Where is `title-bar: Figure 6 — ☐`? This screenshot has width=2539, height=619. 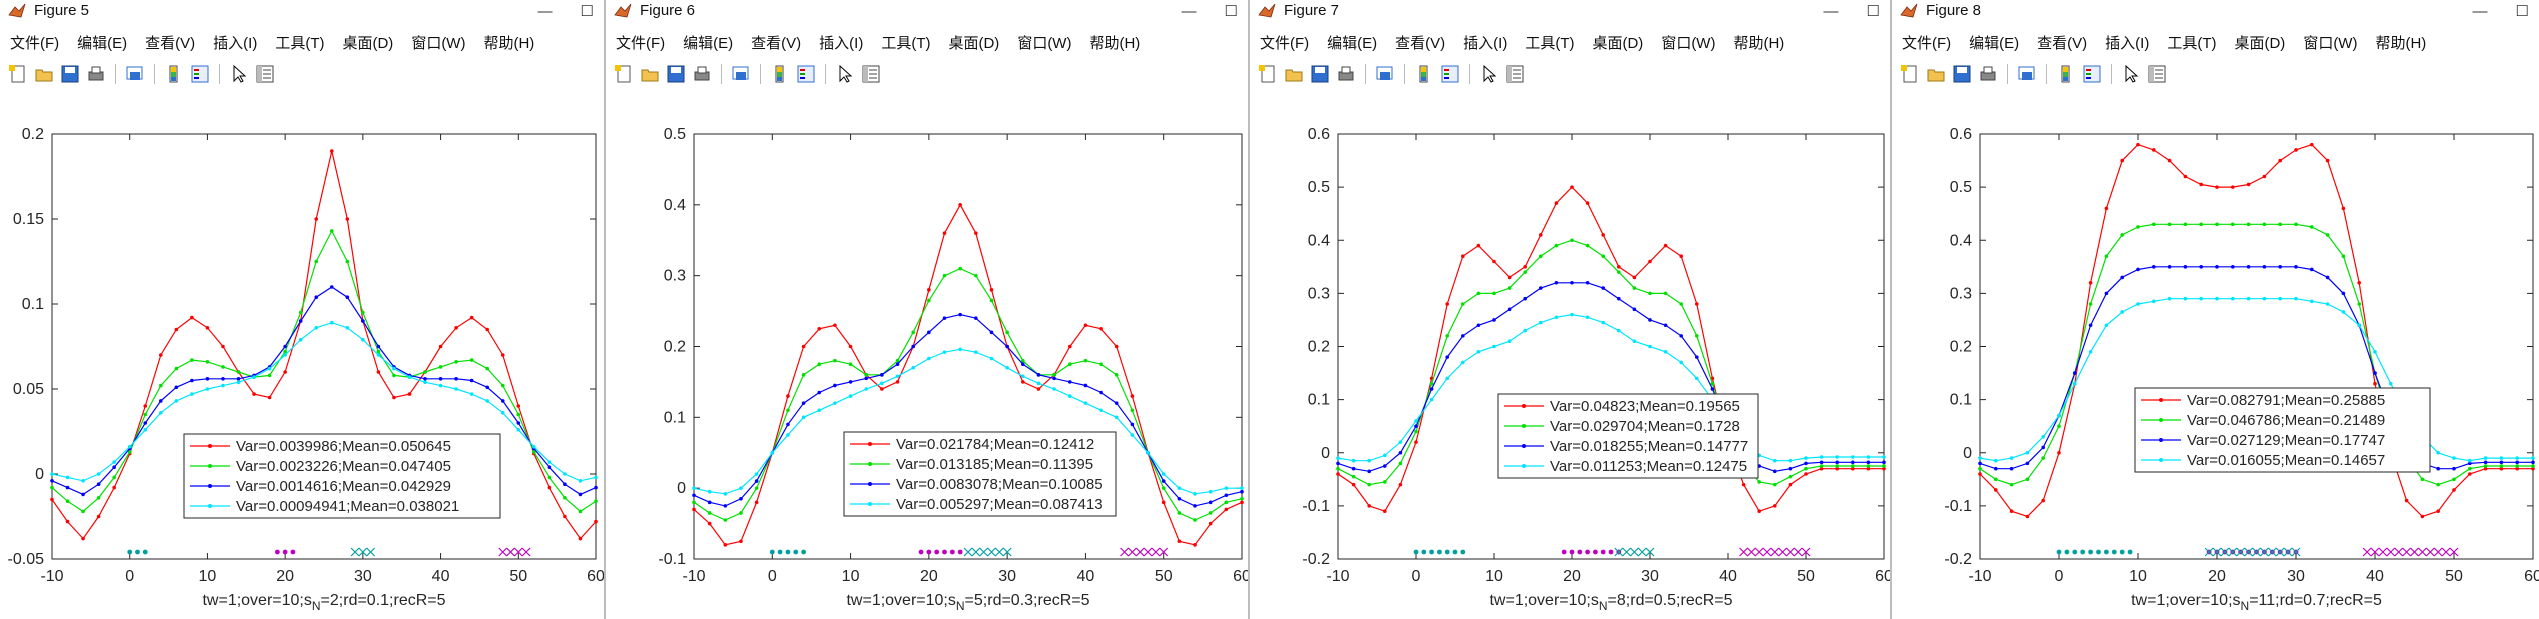 title-bar: Figure 6 — ☐ is located at coordinates (927, 11).